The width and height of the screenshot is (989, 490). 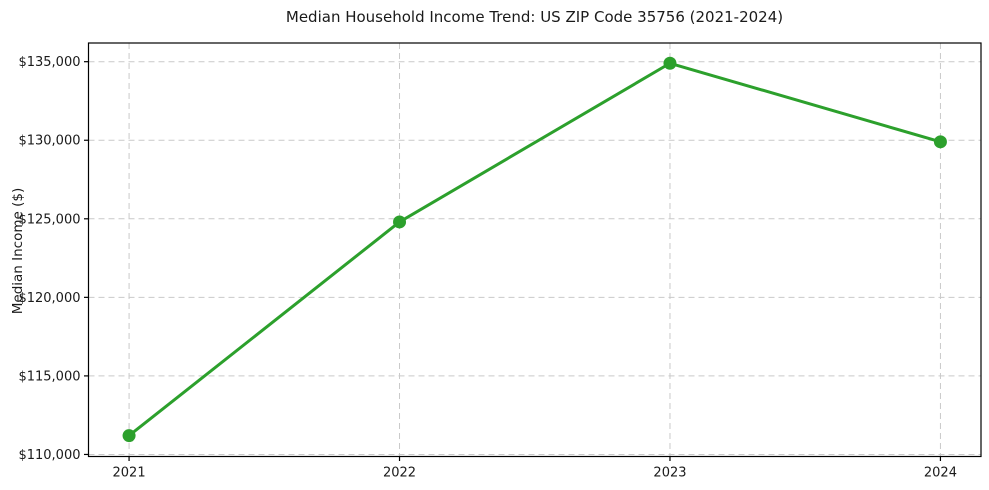 What do you see at coordinates (49, 298) in the screenshot?
I see `y-tick-label: $120,000` at bounding box center [49, 298].